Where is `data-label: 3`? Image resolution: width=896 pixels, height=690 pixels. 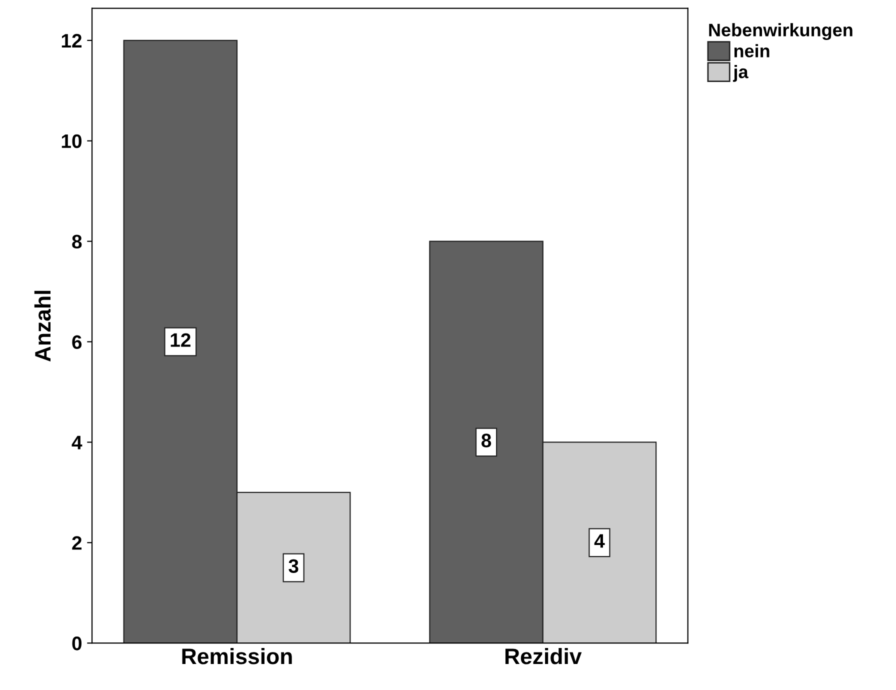 data-label: 3 is located at coordinates (293, 566).